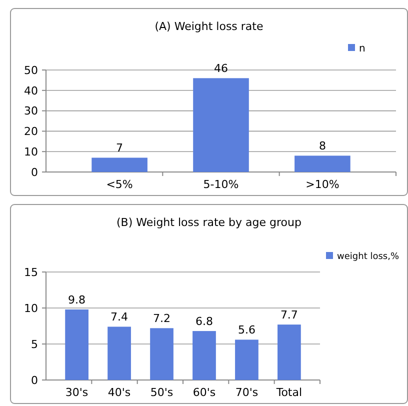  I want to click on data-label: 9.8, so click(77, 299).